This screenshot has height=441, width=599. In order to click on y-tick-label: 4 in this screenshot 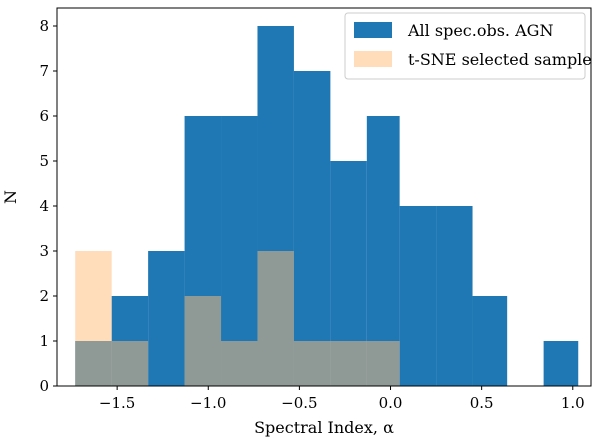, I will do `click(44, 206)`.